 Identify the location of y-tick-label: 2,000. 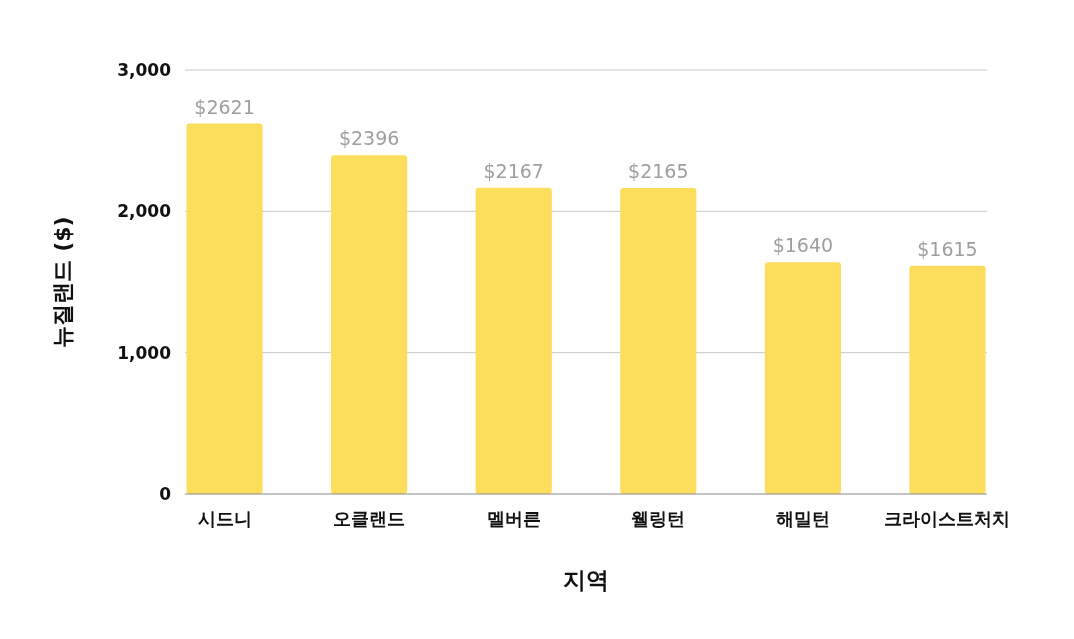
(144, 211).